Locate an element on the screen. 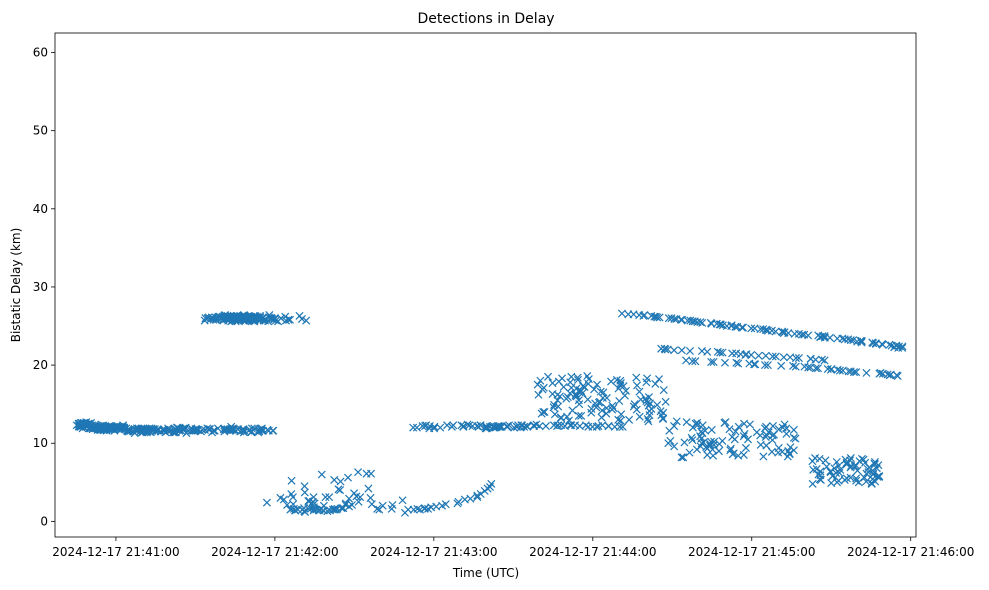 The width and height of the screenshot is (989, 590). x-tick-label: 2024-12-17 21:44:00 is located at coordinates (592, 552).